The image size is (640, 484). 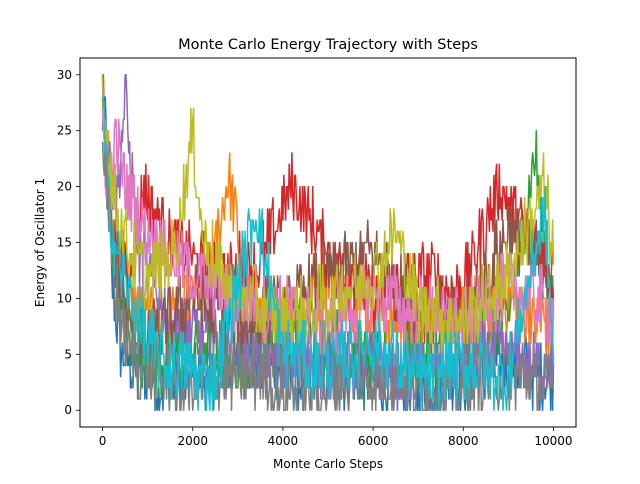 I want to click on y-axis-label: Energy of Oscillator 1, so click(x=40, y=242).